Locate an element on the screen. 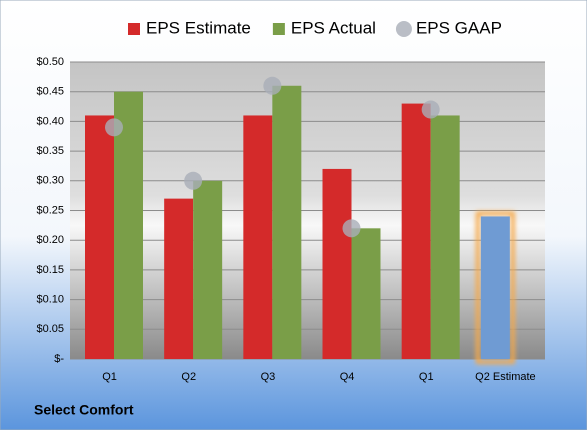 The image size is (587, 430). y-tick-label: $0.20 is located at coordinates (50, 240).